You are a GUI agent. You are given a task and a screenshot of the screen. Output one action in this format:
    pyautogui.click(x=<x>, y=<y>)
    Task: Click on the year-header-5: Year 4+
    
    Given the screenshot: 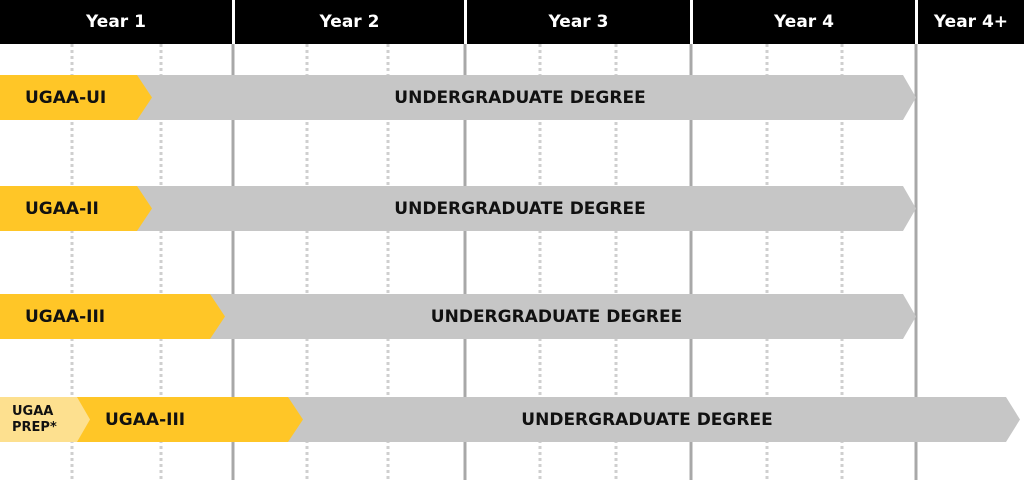 What is the action you would take?
    pyautogui.click(x=971, y=22)
    